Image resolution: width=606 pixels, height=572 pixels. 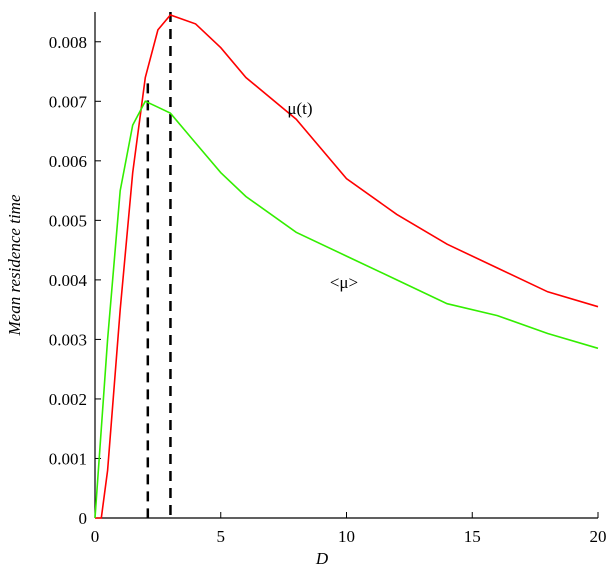 What do you see at coordinates (68, 101) in the screenshot?
I see `y-tick-label: 0.007` at bounding box center [68, 101].